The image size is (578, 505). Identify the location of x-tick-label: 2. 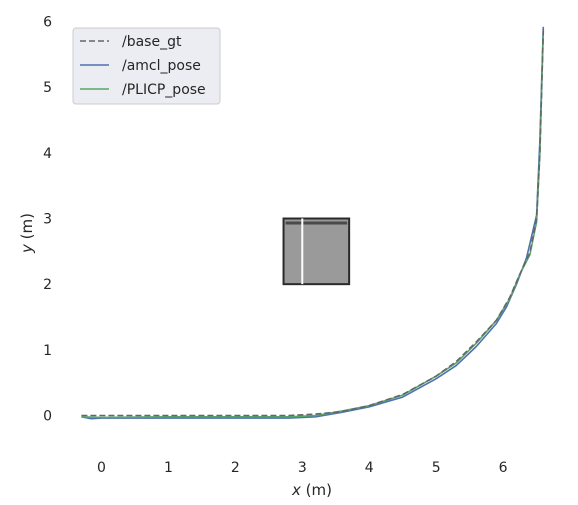
(235, 468).